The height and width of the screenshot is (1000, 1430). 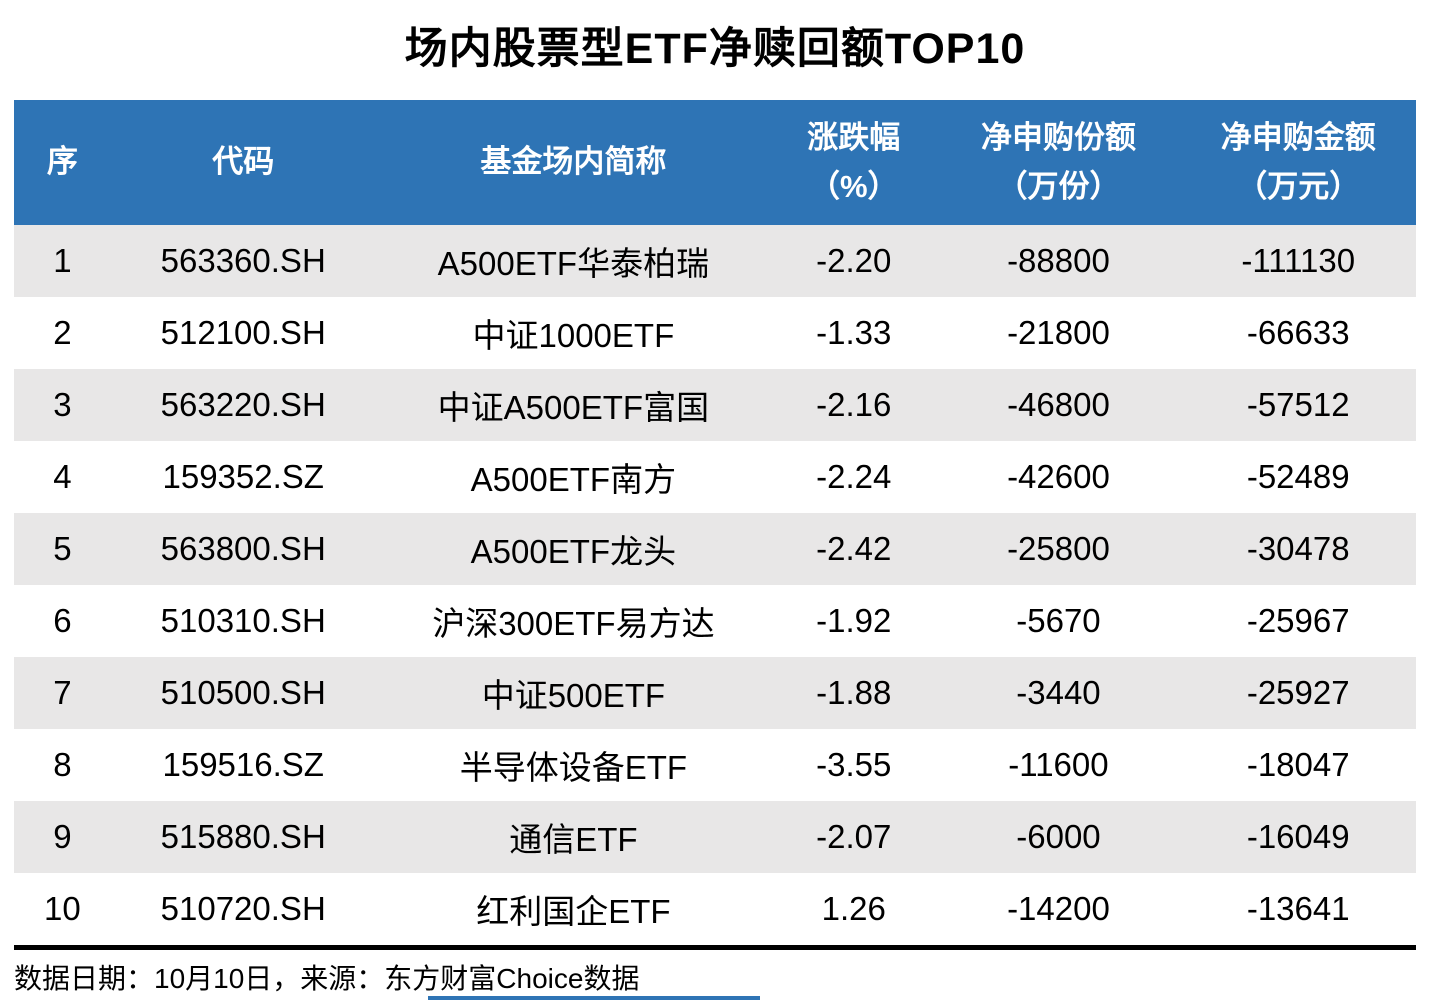 I want to click on col-header-change: 涨跌幅 （%）, so click(x=854, y=162).